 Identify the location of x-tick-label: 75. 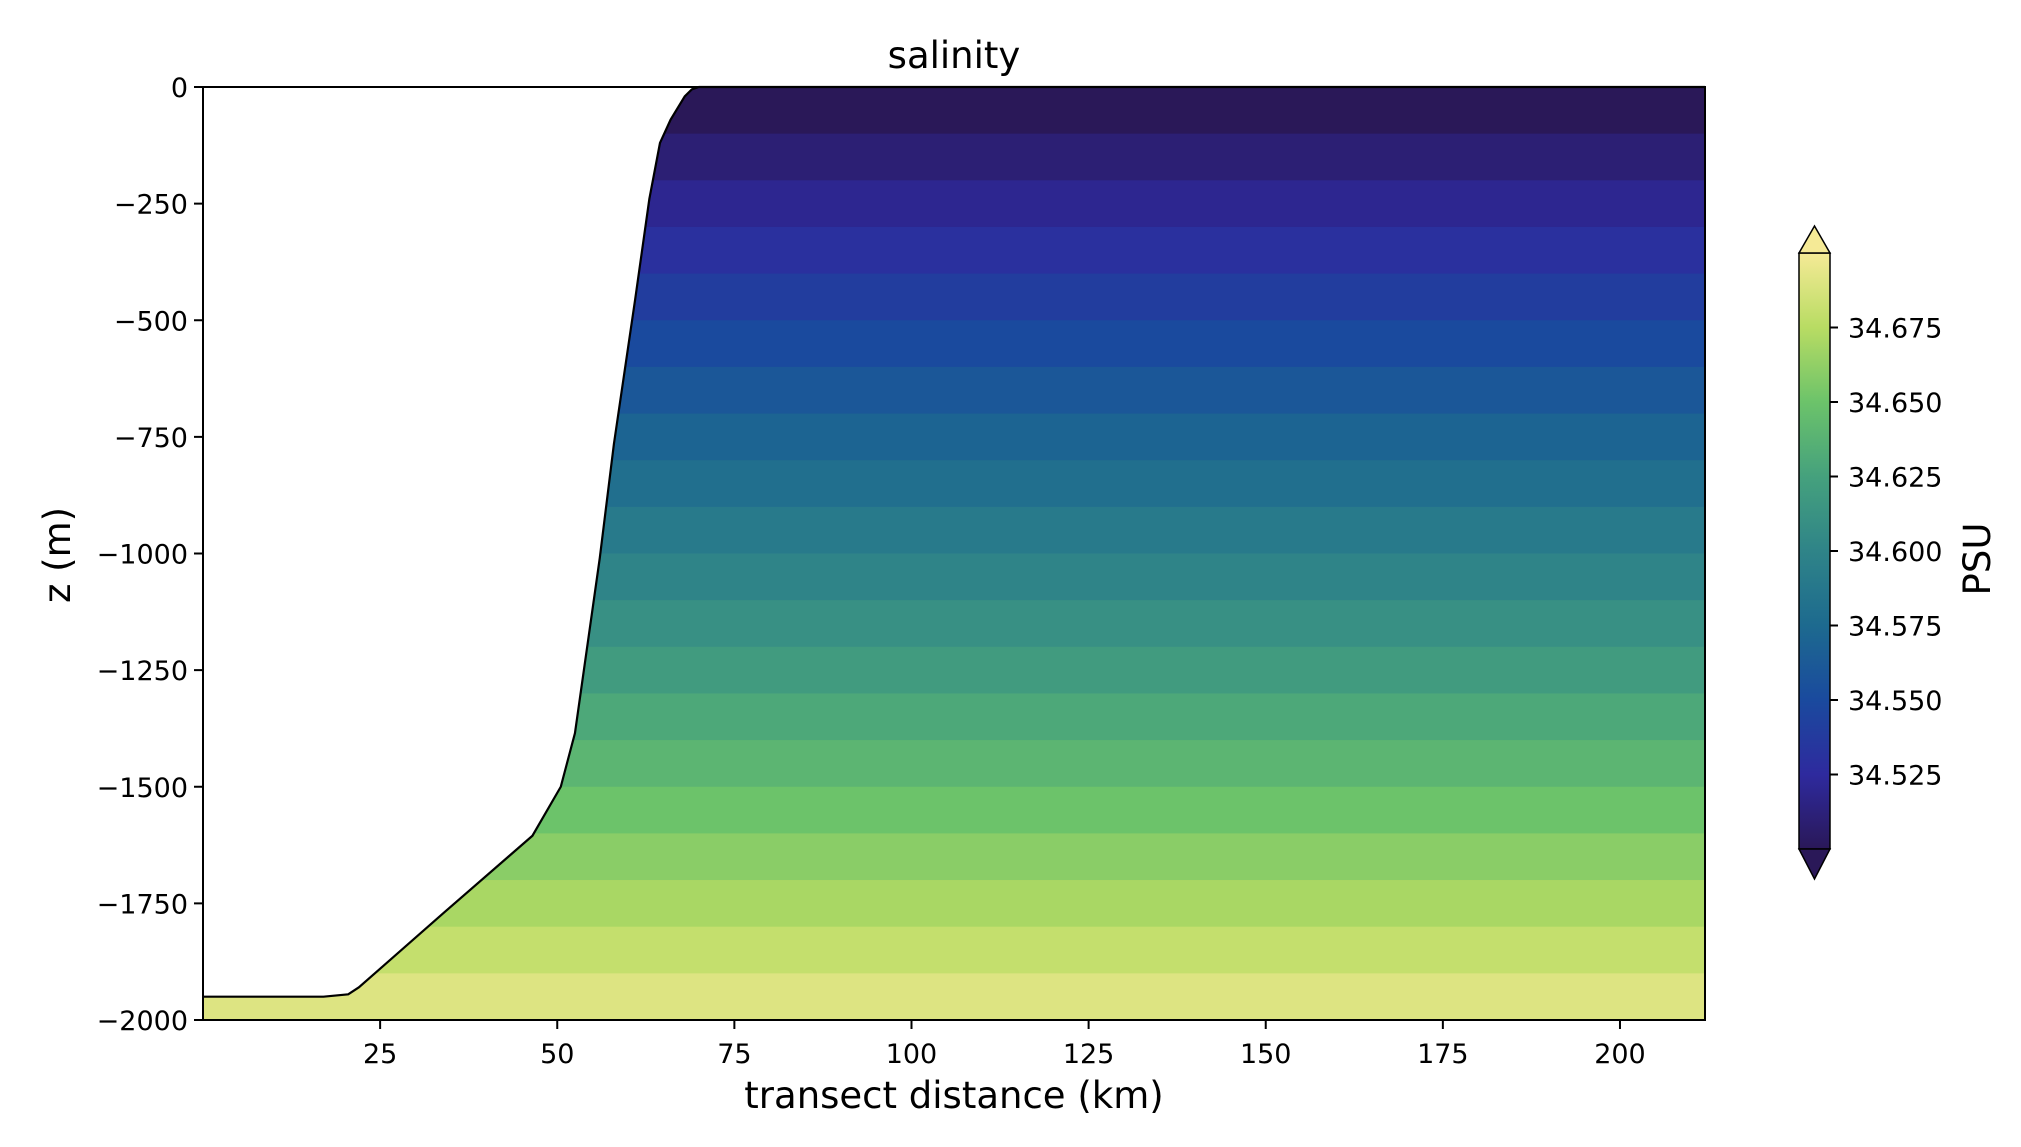
(734, 1054).